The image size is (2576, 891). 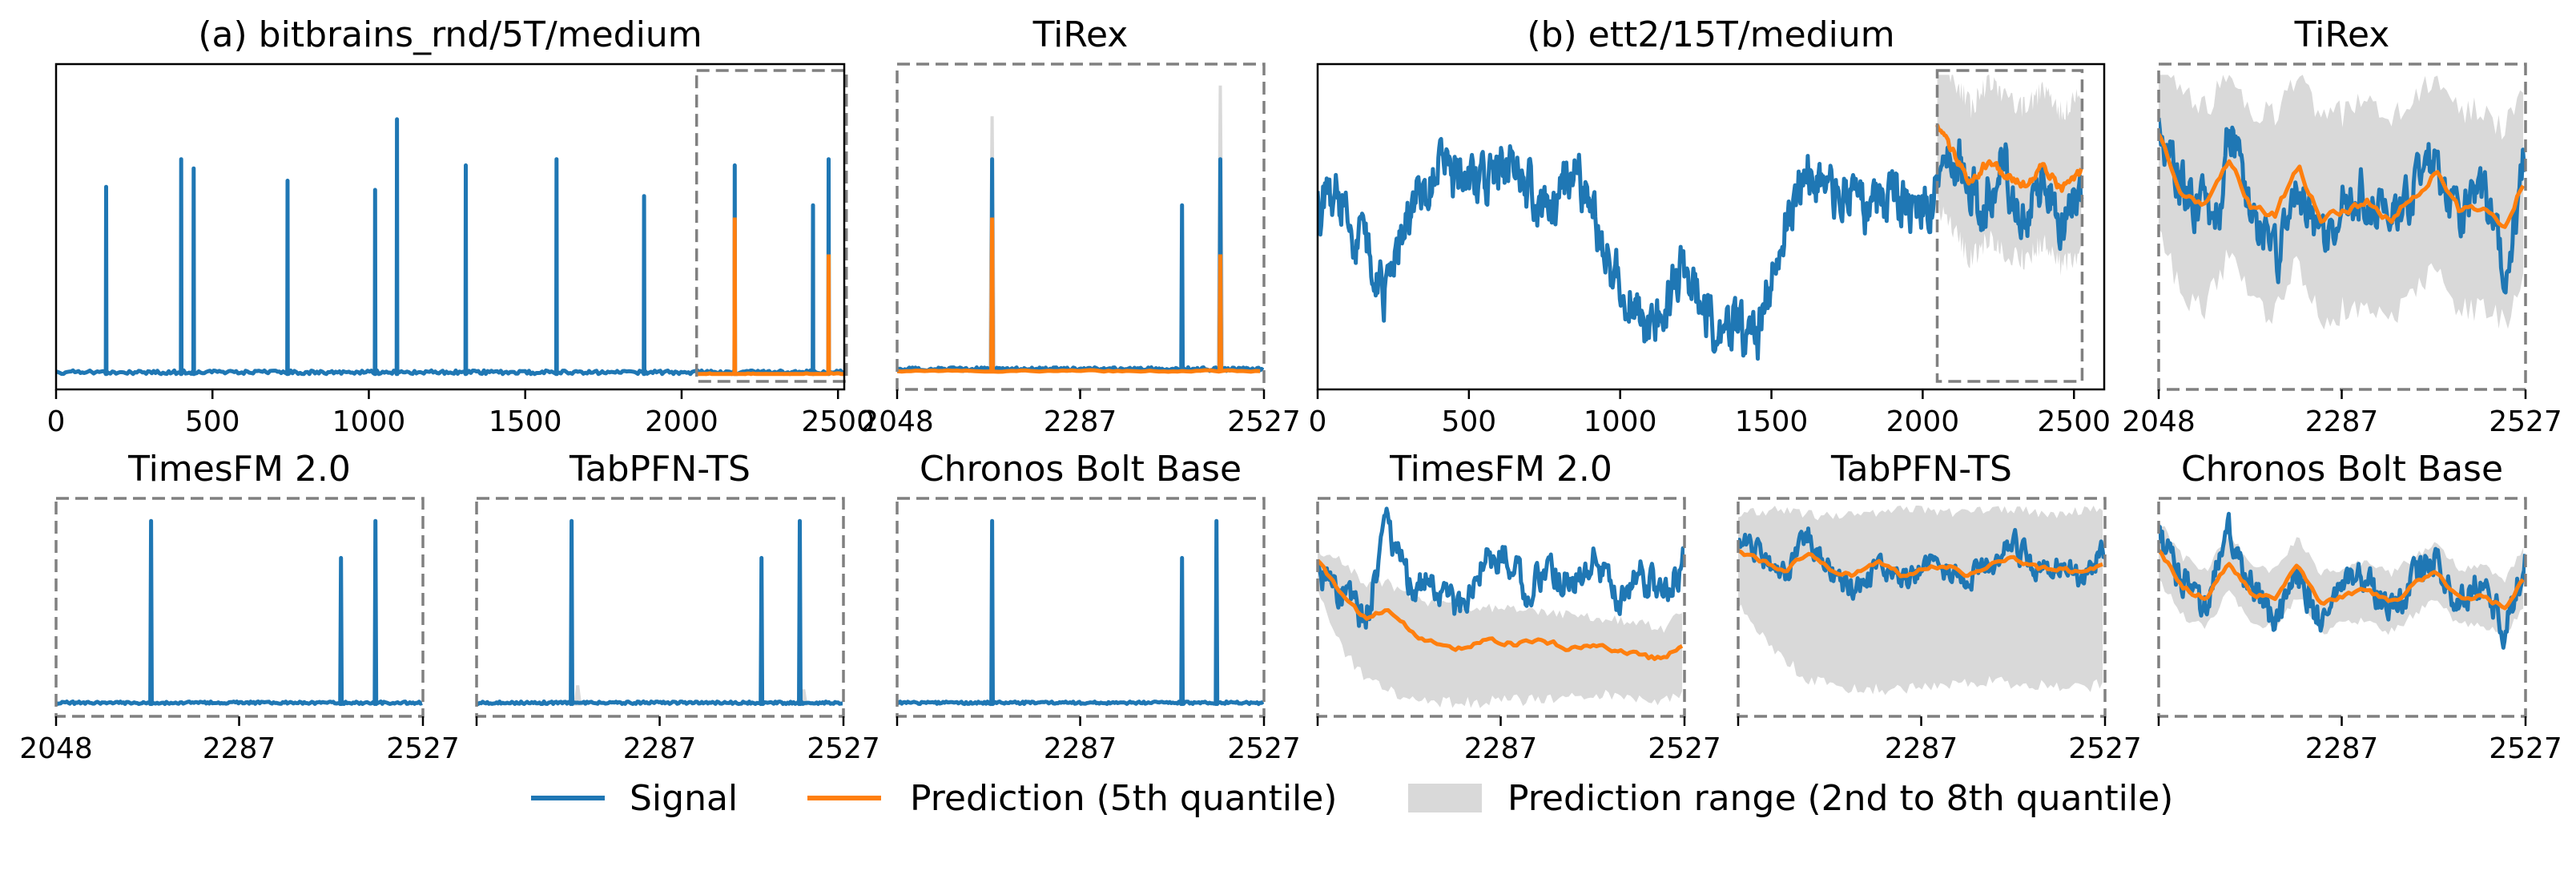 I want to click on panel-title: (a) bitbrains_rnd/5T/medium, so click(x=450, y=34).